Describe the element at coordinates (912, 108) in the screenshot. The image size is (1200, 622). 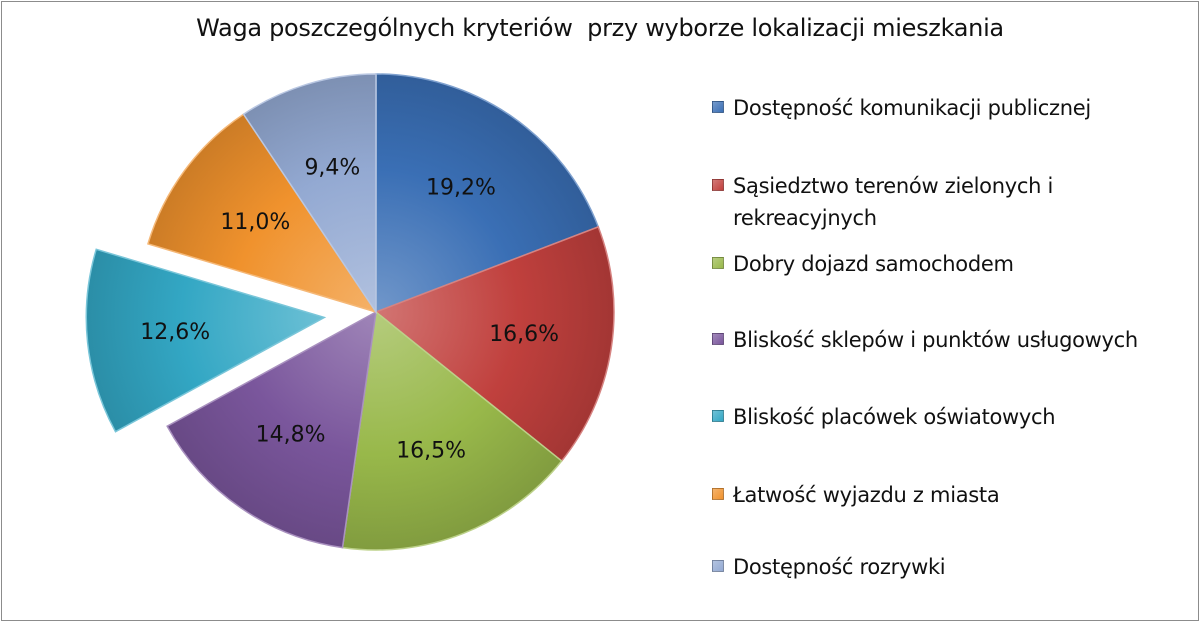
I see `legend-label: Dostępność komunikacji publicznej` at that location.